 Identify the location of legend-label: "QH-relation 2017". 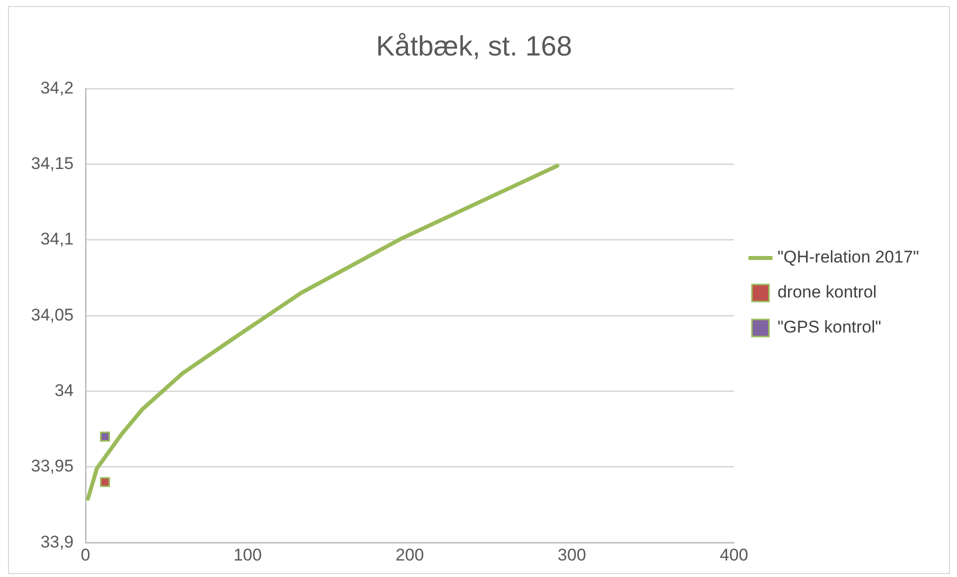
(848, 257).